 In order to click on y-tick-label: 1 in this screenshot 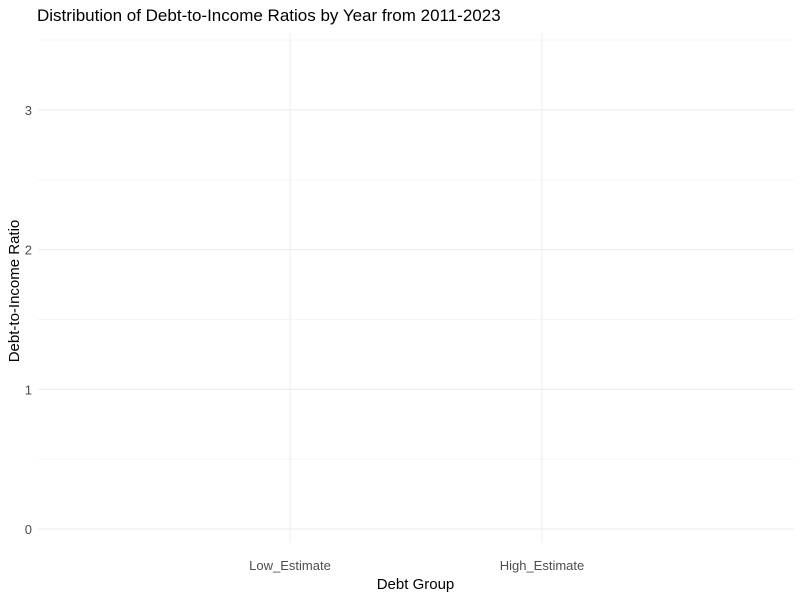, I will do `click(28, 389)`.